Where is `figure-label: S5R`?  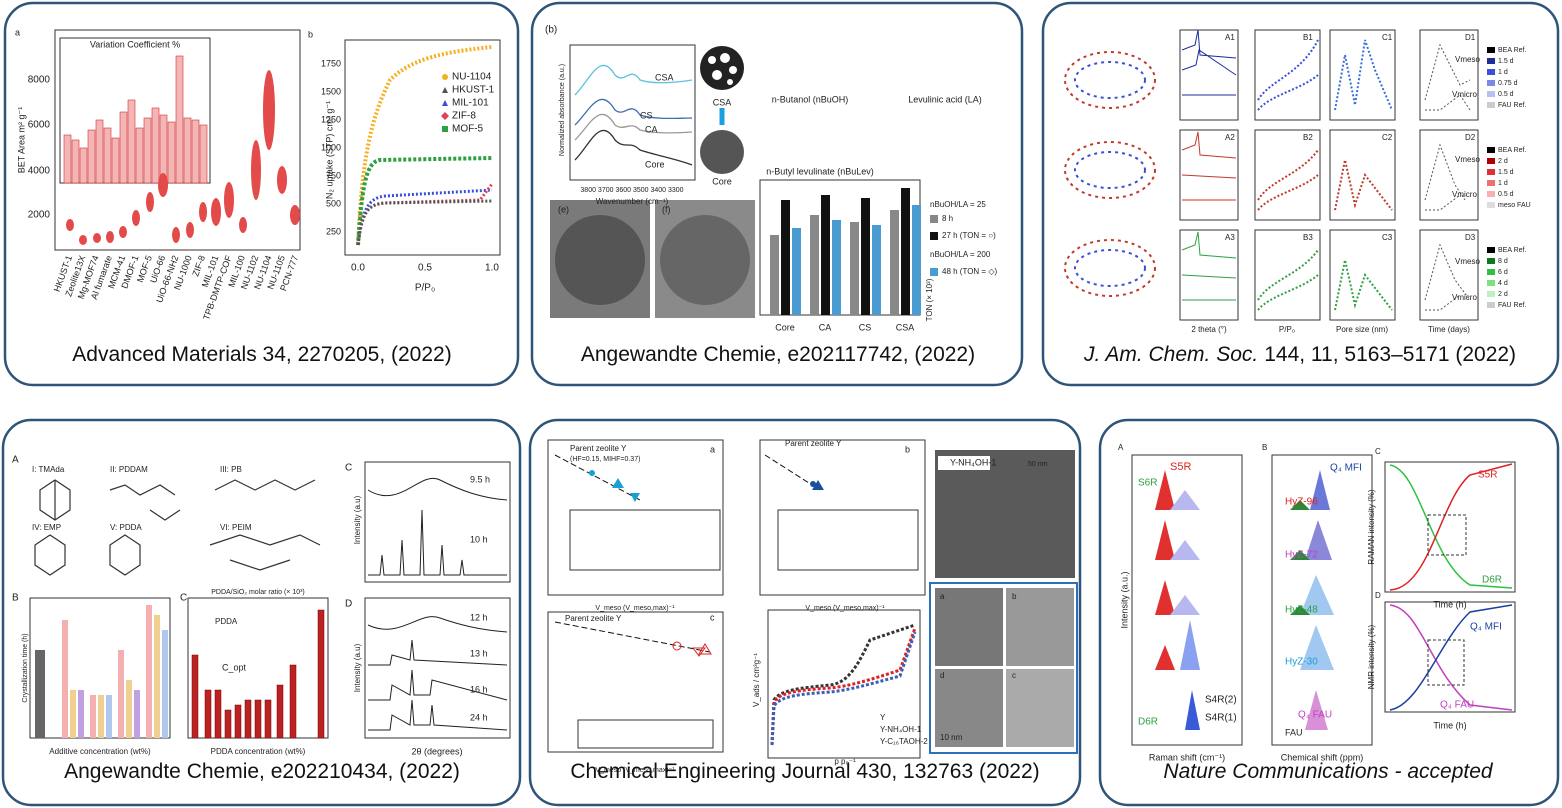 figure-label: S5R is located at coordinates (1487, 475).